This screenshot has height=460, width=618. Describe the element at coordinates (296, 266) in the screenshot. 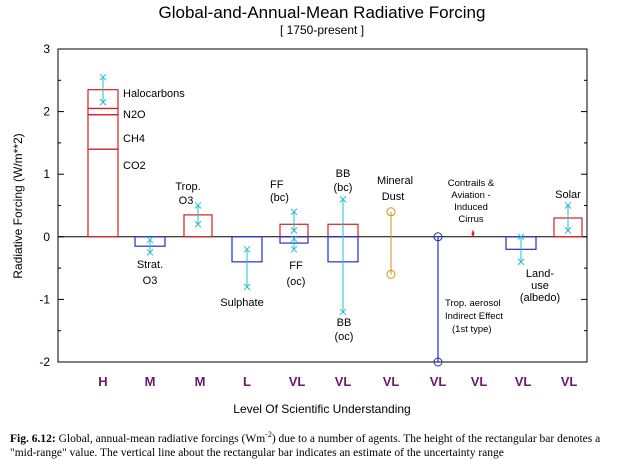

I see `ff-oc-label: FF` at that location.